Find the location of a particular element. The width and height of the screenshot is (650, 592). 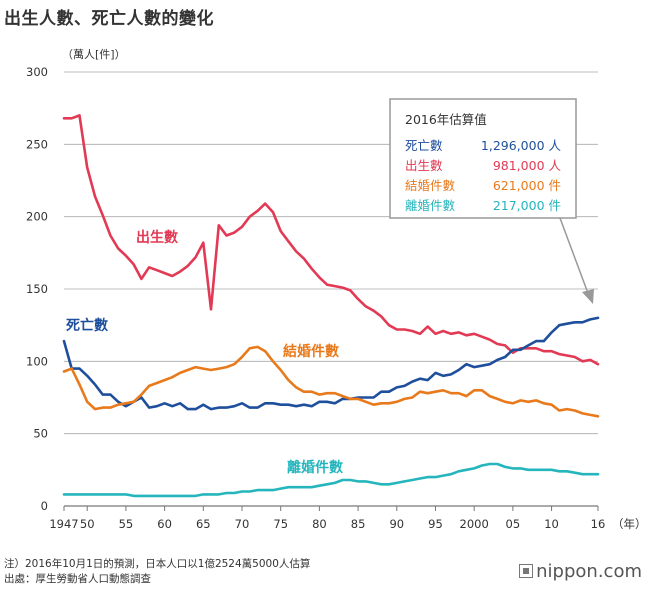

divorces-line is located at coordinates (331, 480).